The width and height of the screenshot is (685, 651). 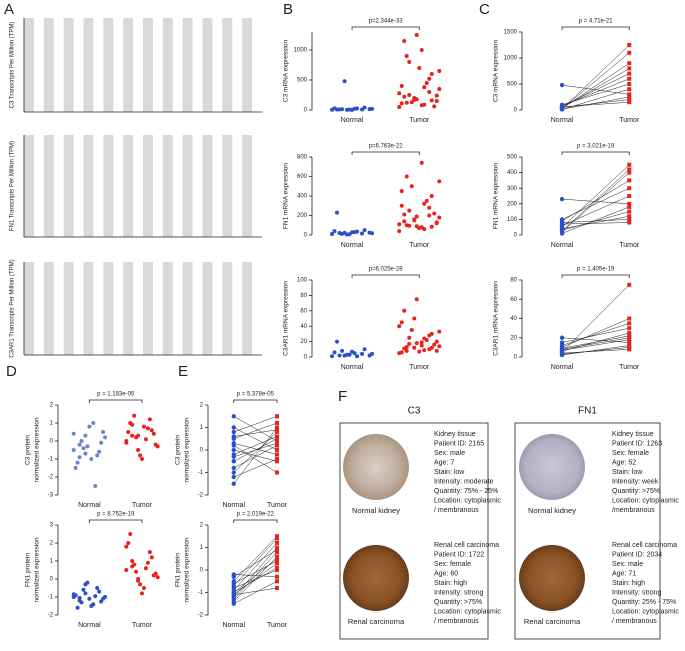 I want to click on info-line: Renal cell carcinoma, so click(x=644, y=545).